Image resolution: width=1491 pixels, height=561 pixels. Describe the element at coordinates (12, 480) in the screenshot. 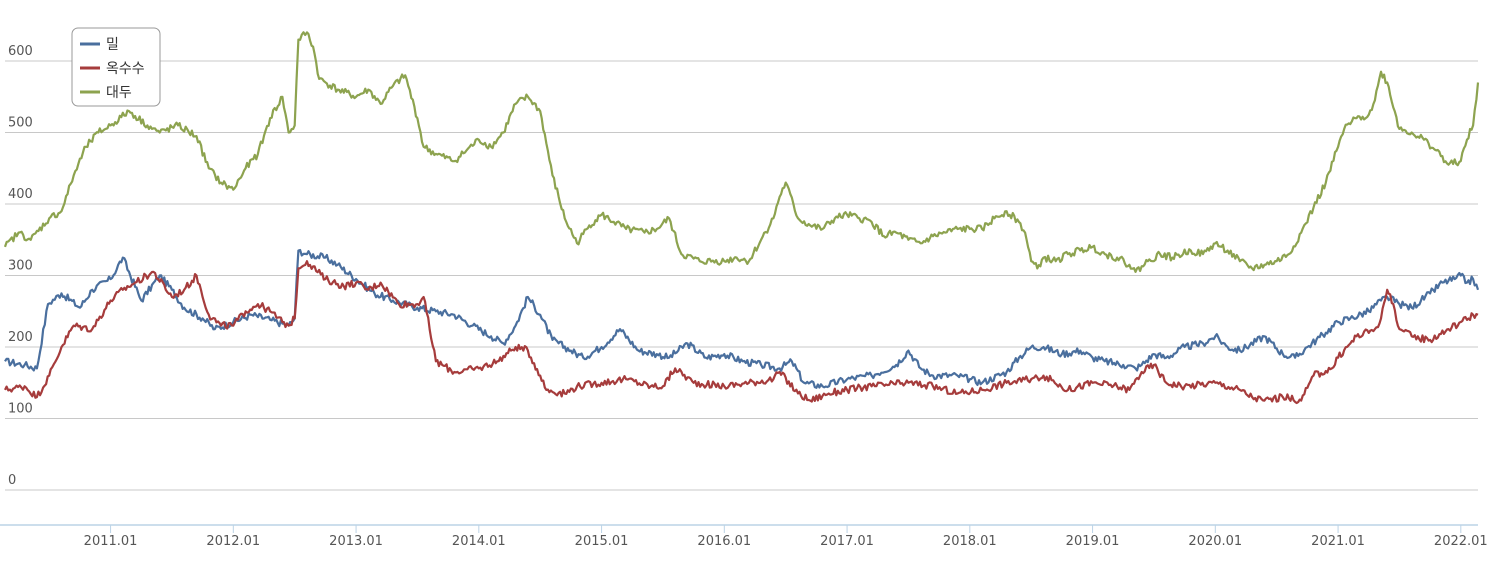

I see `y-tick-label: 0` at that location.